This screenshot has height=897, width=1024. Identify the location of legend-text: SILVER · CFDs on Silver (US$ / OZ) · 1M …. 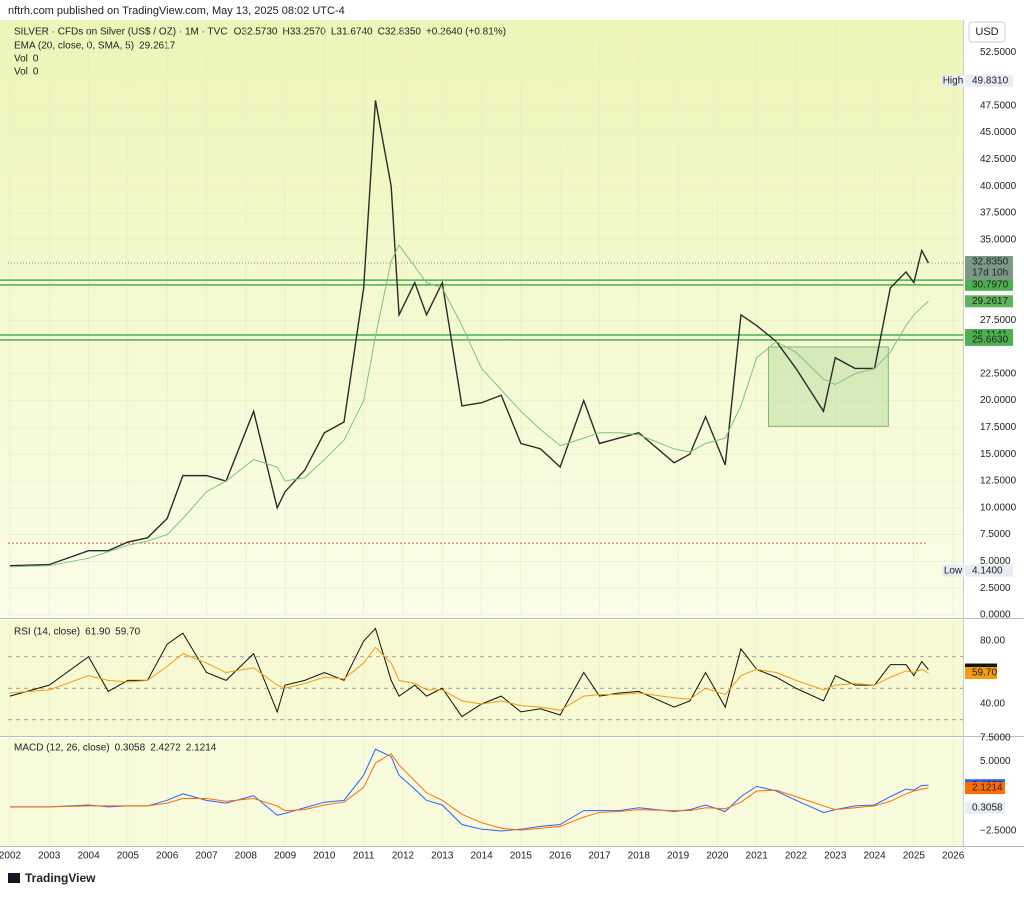
(121, 32).